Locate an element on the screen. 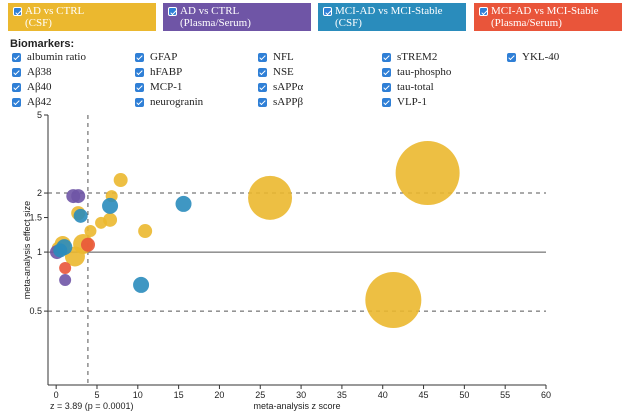 The image size is (628, 414). biomarker: sTREM2 is located at coordinates (409, 57).